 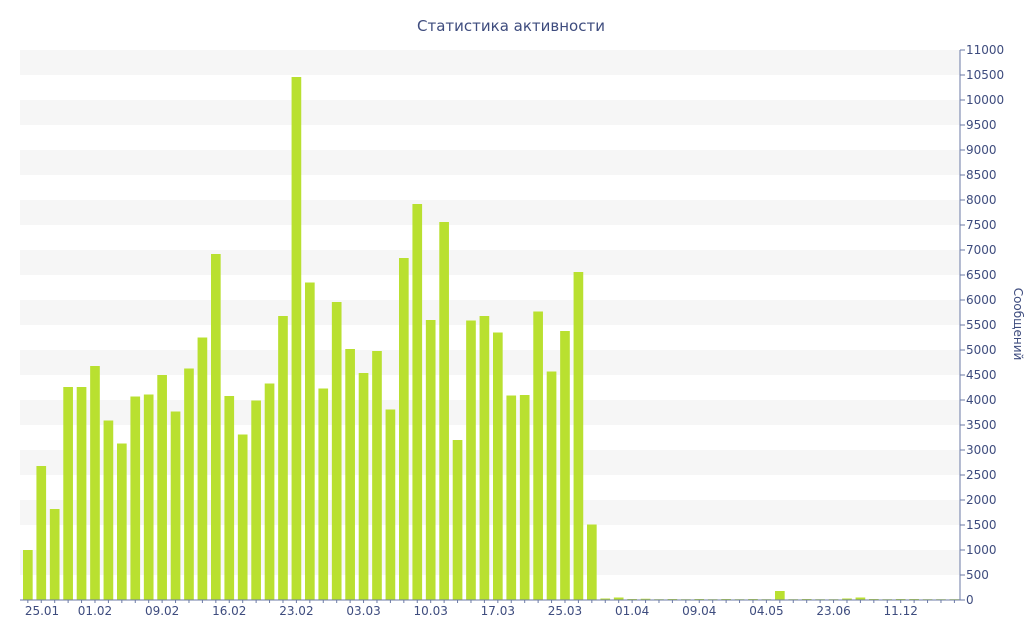 What do you see at coordinates (985, 75) in the screenshot?
I see `y-tick-label: 10500` at bounding box center [985, 75].